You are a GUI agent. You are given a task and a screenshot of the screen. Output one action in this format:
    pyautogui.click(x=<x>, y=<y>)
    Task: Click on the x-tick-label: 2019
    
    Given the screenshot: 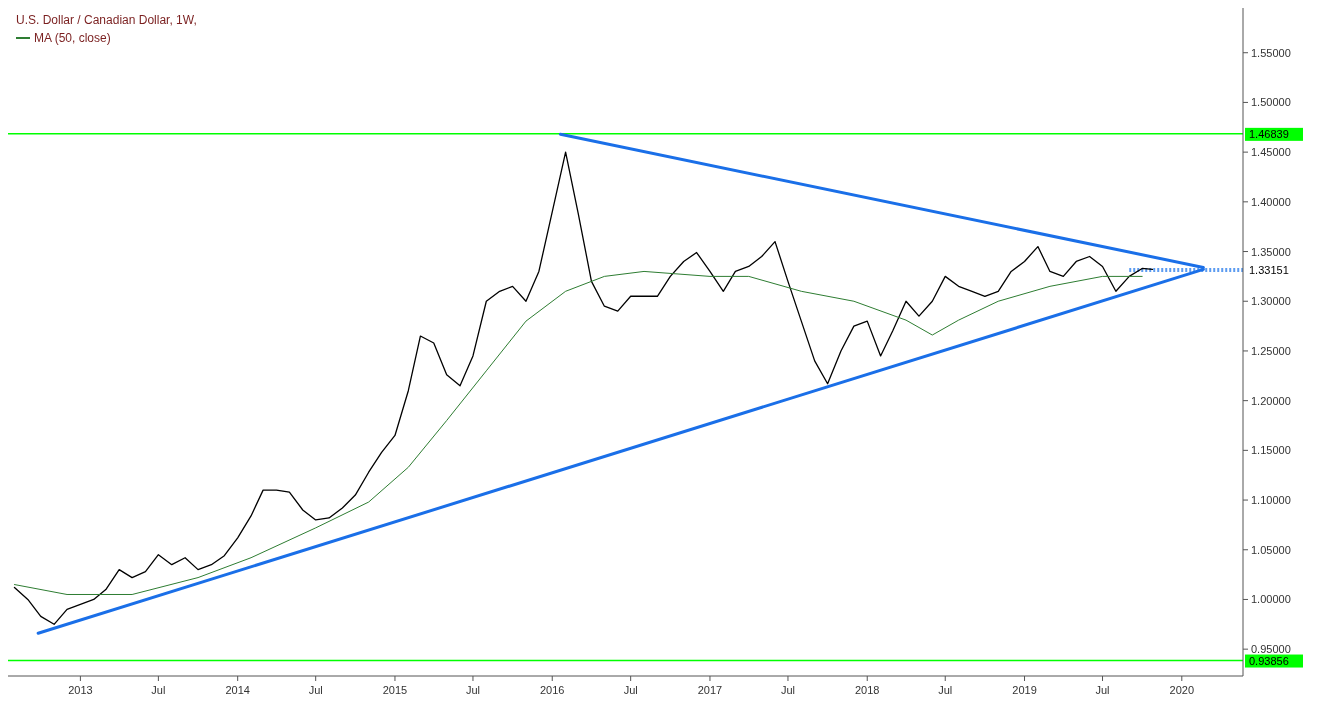 What is the action you would take?
    pyautogui.click(x=1024, y=690)
    